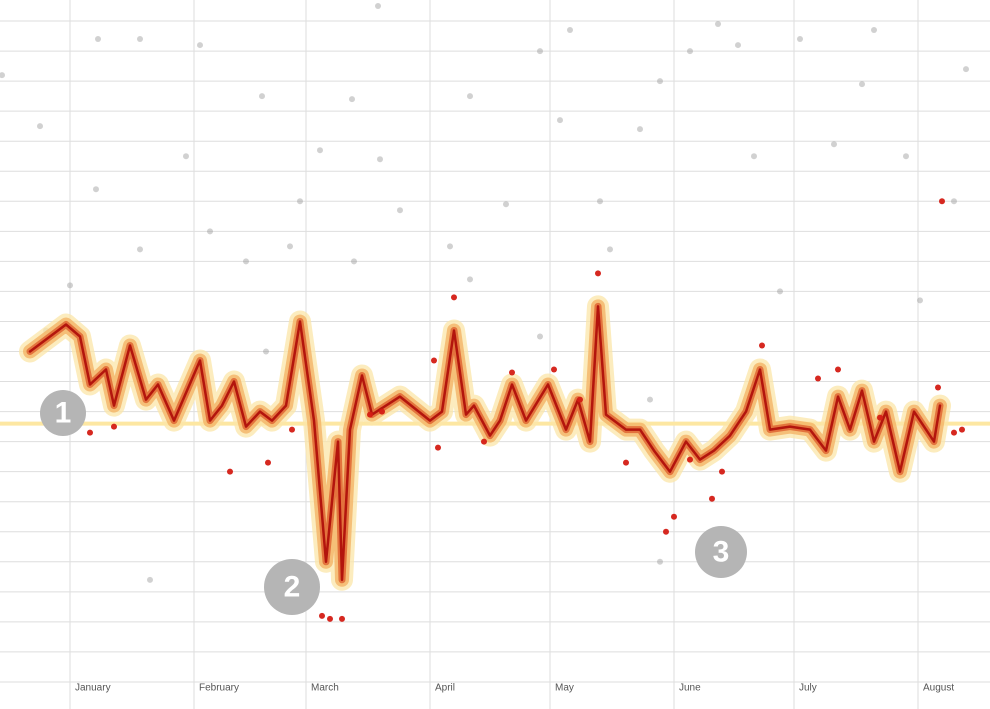 The height and width of the screenshot is (709, 990). Describe the element at coordinates (938, 688) in the screenshot. I see `x-tick-label: August` at that location.